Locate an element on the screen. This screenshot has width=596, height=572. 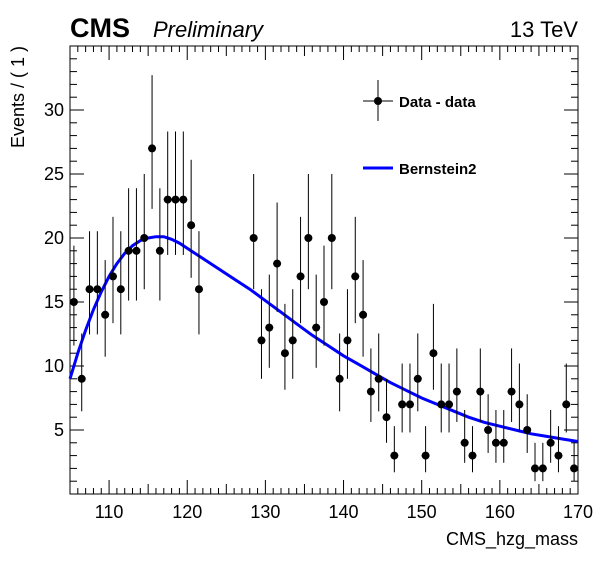
x-tick-label: 150 is located at coordinates (422, 512).